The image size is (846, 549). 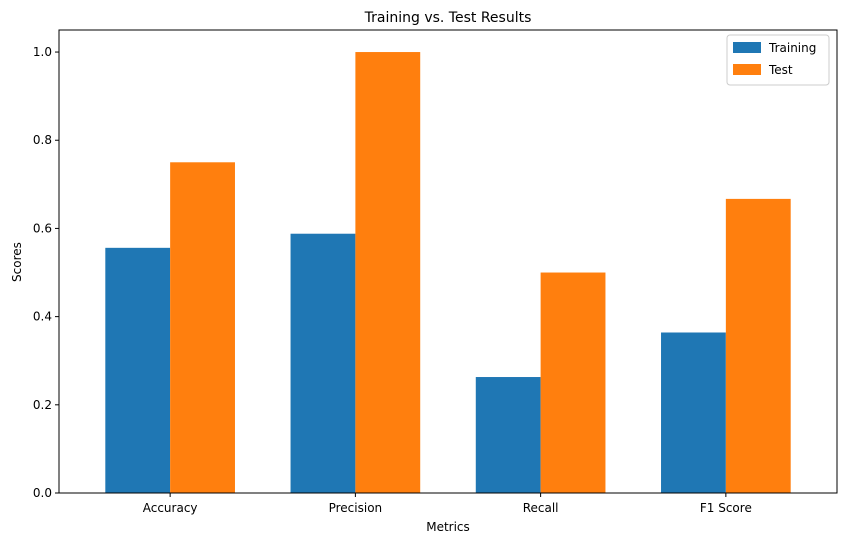 I want to click on bar-test-accuracy, so click(x=202, y=328).